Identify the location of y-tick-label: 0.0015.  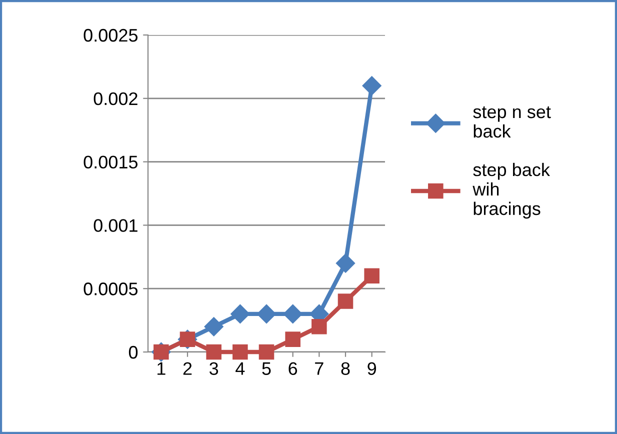
(111, 162).